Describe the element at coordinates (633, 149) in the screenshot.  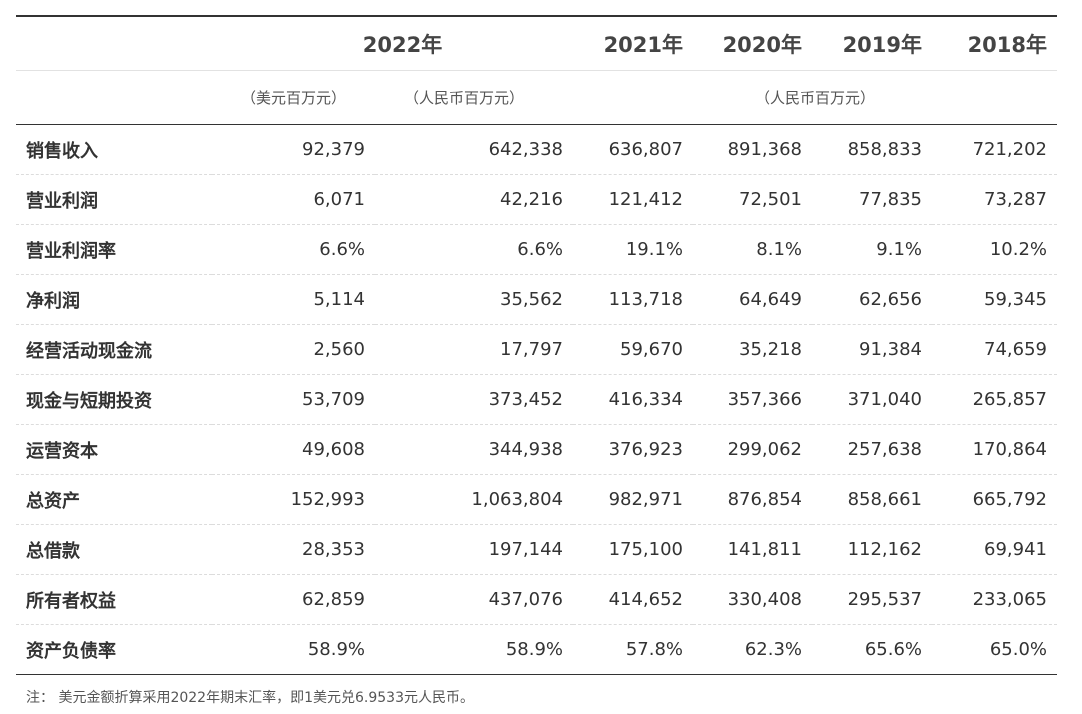
I see `cell-rmb-2021: 636,807` at that location.